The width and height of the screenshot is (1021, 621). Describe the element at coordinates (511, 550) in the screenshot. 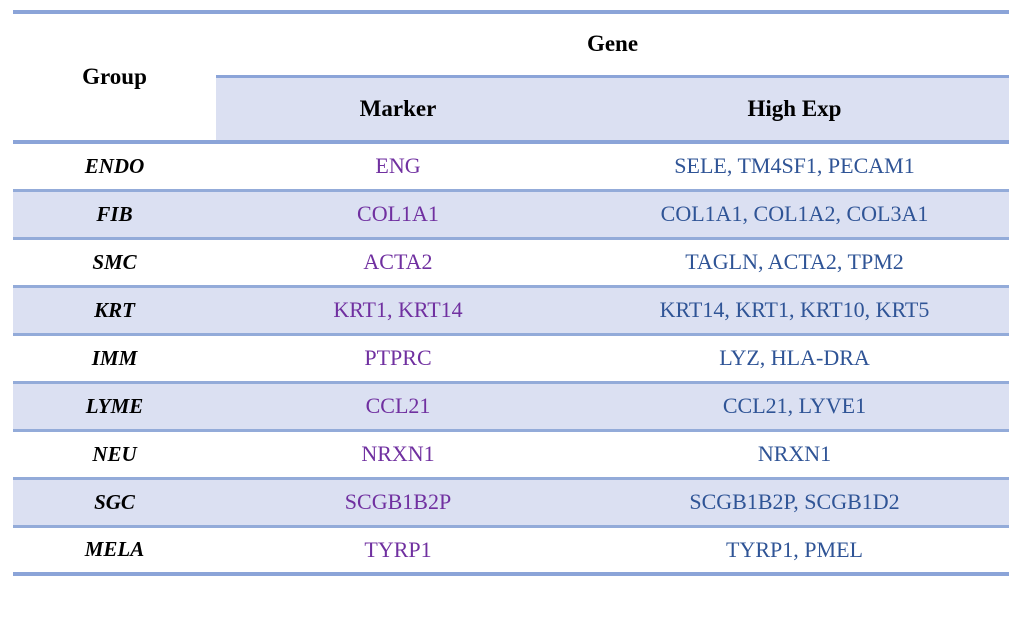

I see `table-row-mela: MELA TYRP1 TYRP1, PMEL` at that location.